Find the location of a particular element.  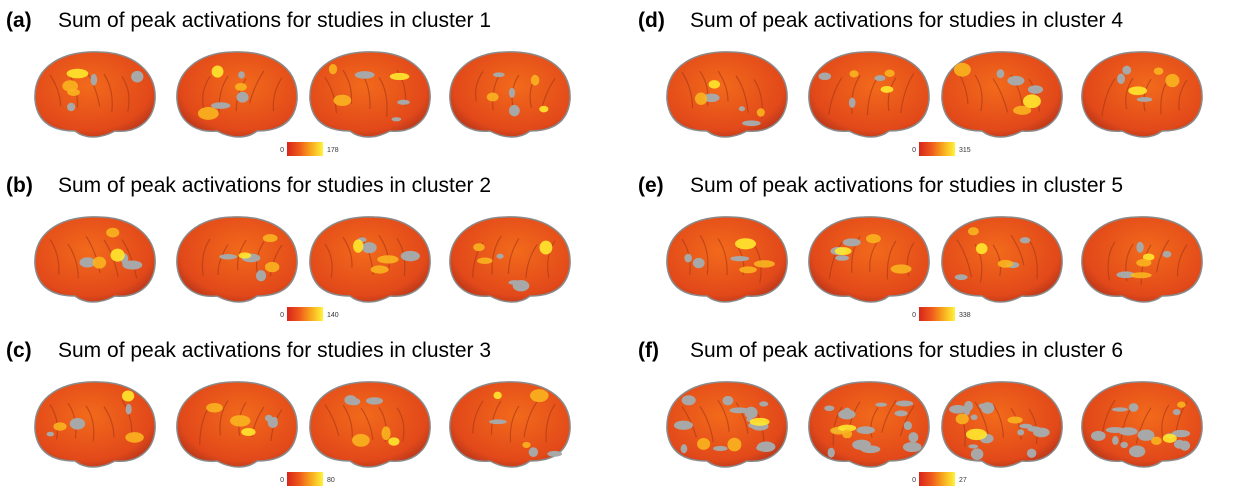

colorbar-max: 315 is located at coordinates (965, 150).